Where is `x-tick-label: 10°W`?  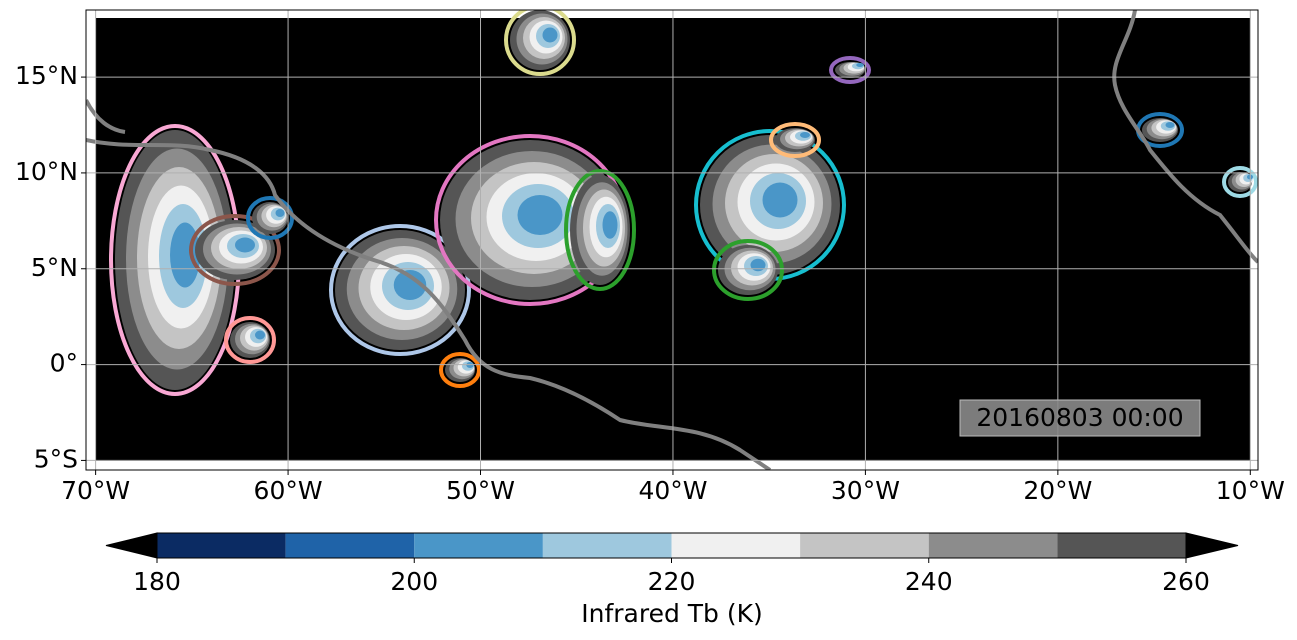
x-tick-label: 10°W is located at coordinates (1250, 490).